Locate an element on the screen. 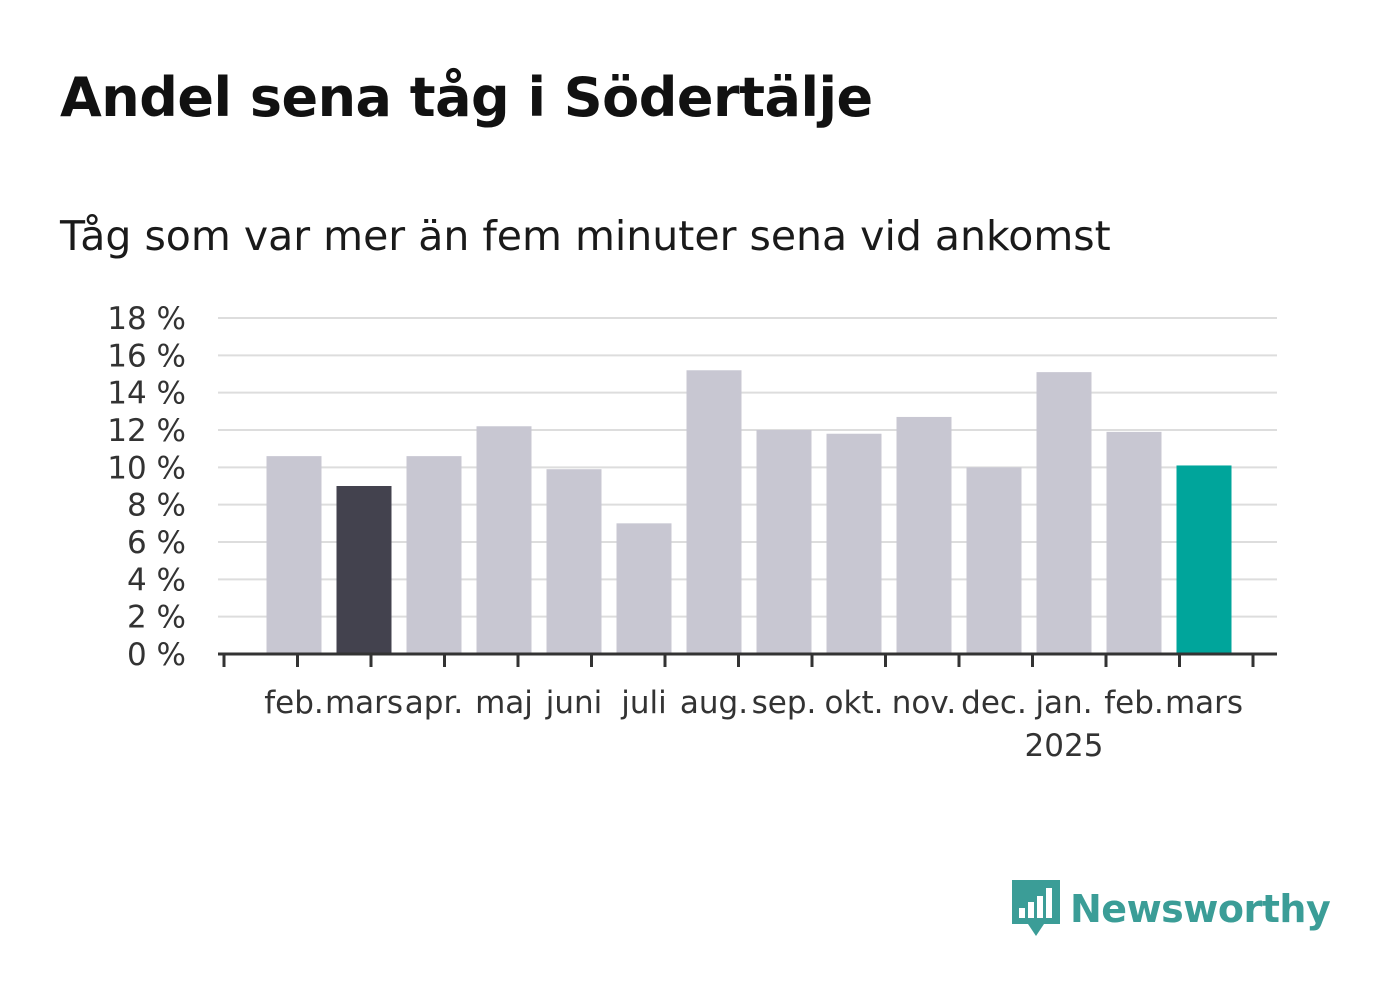 Image resolution: width=1382 pixels, height=999 pixels. newsworthy-logo: Newsworthy is located at coordinates (1170, 909).